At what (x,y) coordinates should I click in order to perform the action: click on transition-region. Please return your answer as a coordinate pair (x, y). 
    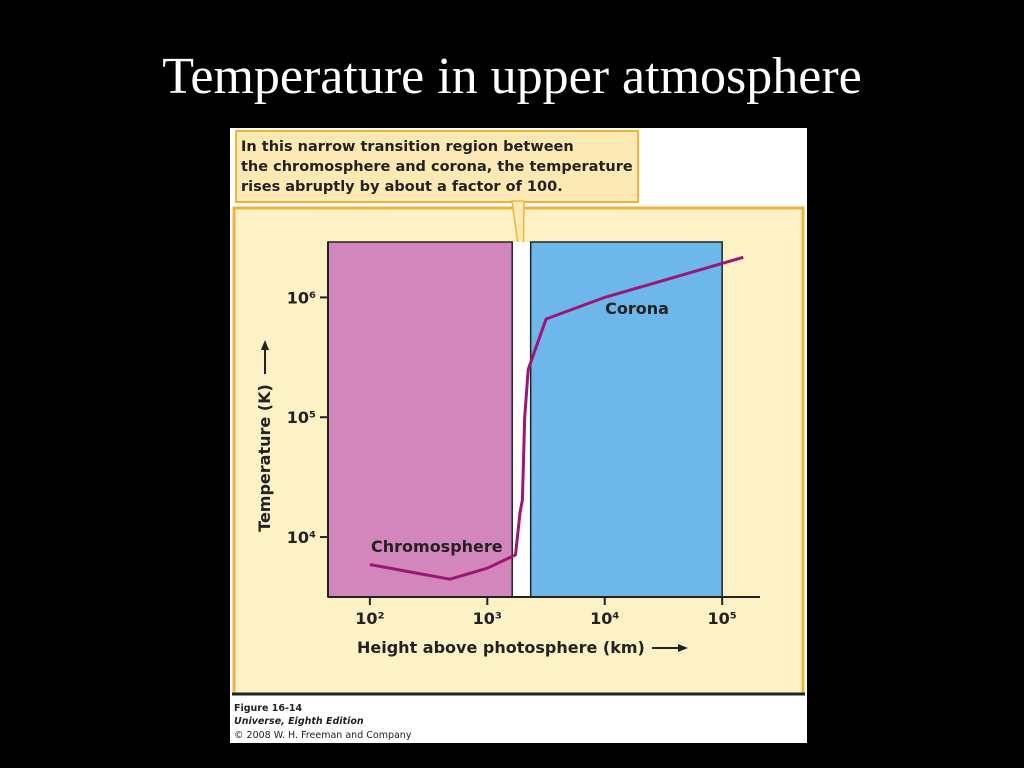
    Looking at the image, I should click on (521, 419).